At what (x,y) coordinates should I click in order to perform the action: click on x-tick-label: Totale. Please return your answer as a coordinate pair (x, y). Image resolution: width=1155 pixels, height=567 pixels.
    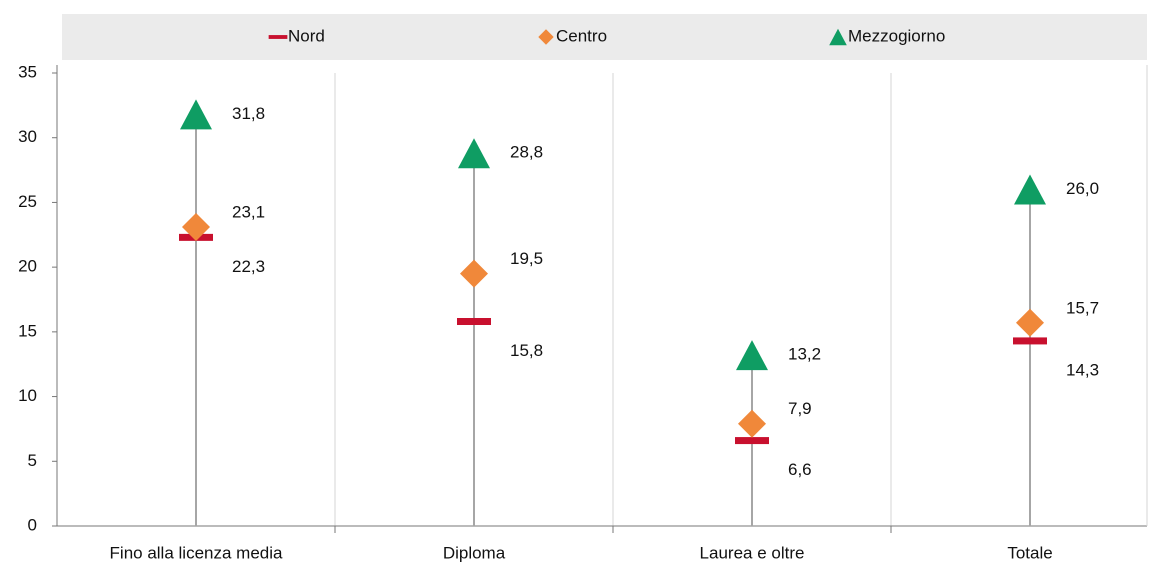
    Looking at the image, I should click on (1029, 552).